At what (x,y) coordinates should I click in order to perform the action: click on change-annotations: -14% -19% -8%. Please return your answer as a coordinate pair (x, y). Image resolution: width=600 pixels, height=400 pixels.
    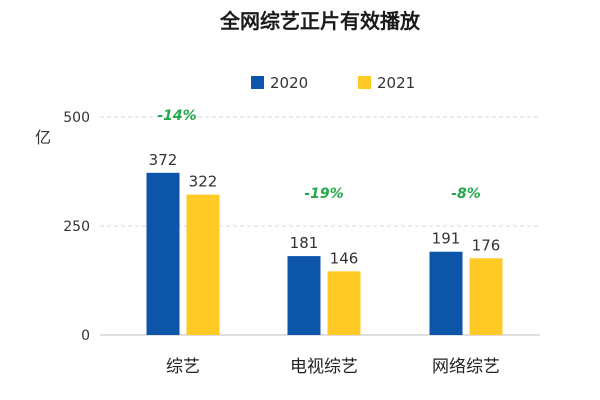
    Looking at the image, I should click on (318, 155).